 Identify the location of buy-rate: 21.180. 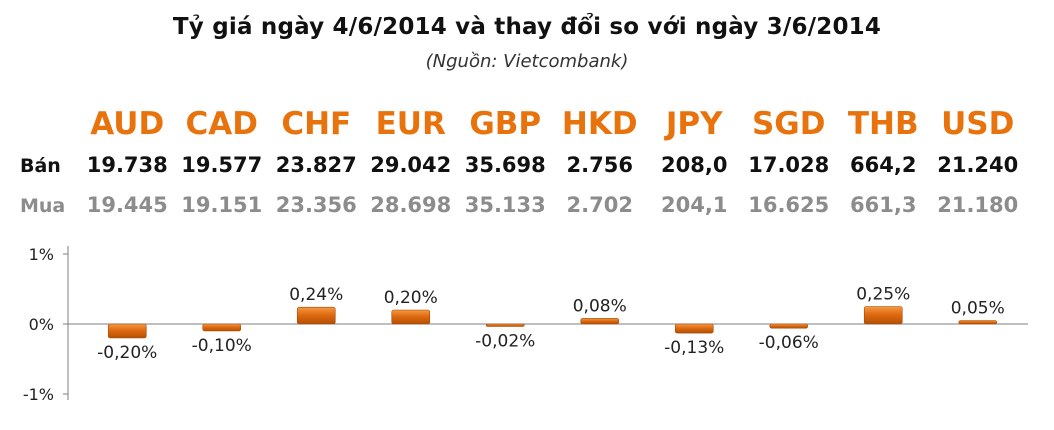
(978, 205).